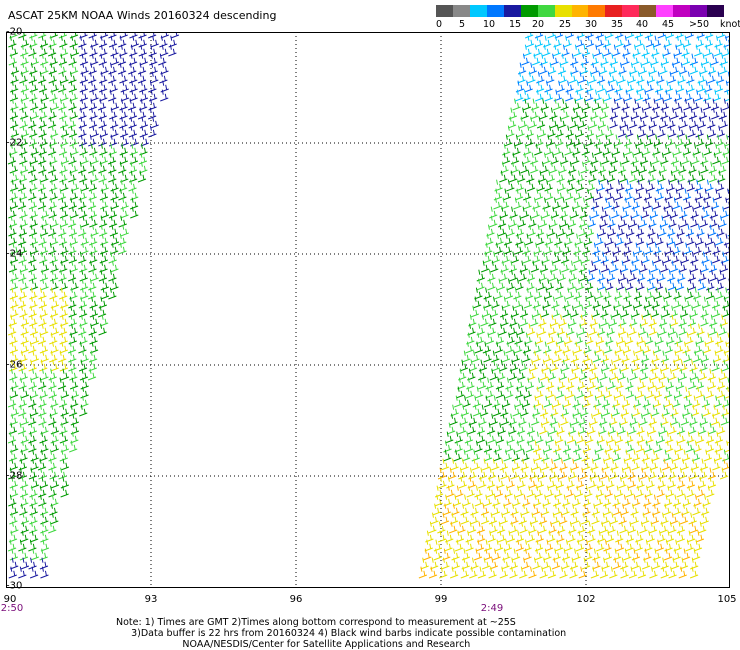 Image resolution: width=740 pixels, height=650 pixels. Describe the element at coordinates (563, 11) in the screenshot. I see `legend-swatch` at that location.